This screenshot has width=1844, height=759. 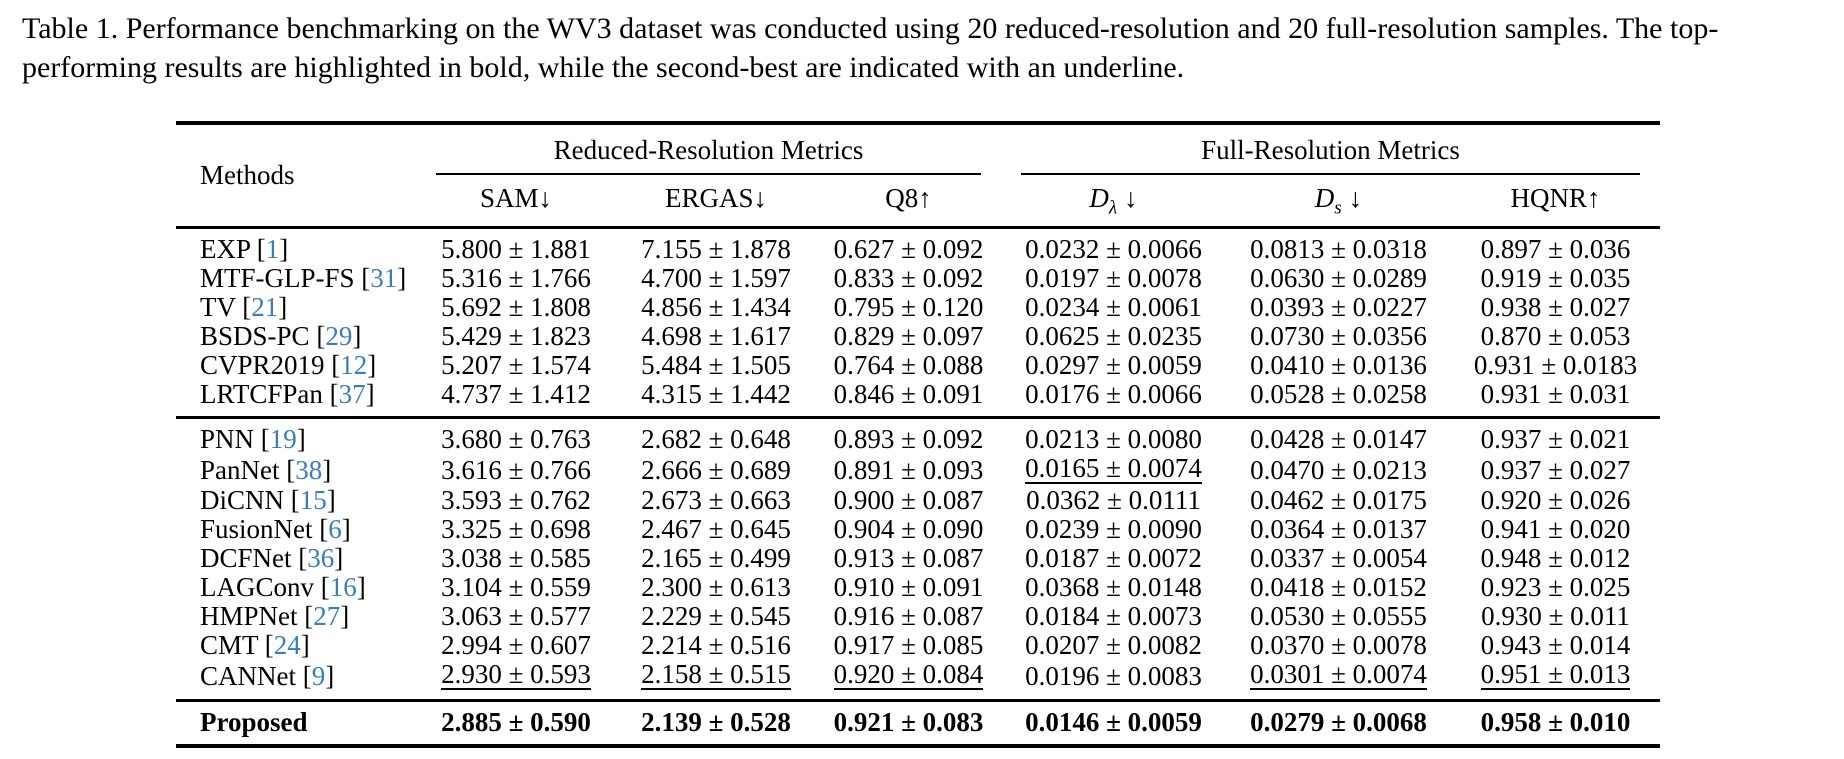 I want to click on metric-value: 0.0625 ± 0.0235, so click(x=1113, y=336).